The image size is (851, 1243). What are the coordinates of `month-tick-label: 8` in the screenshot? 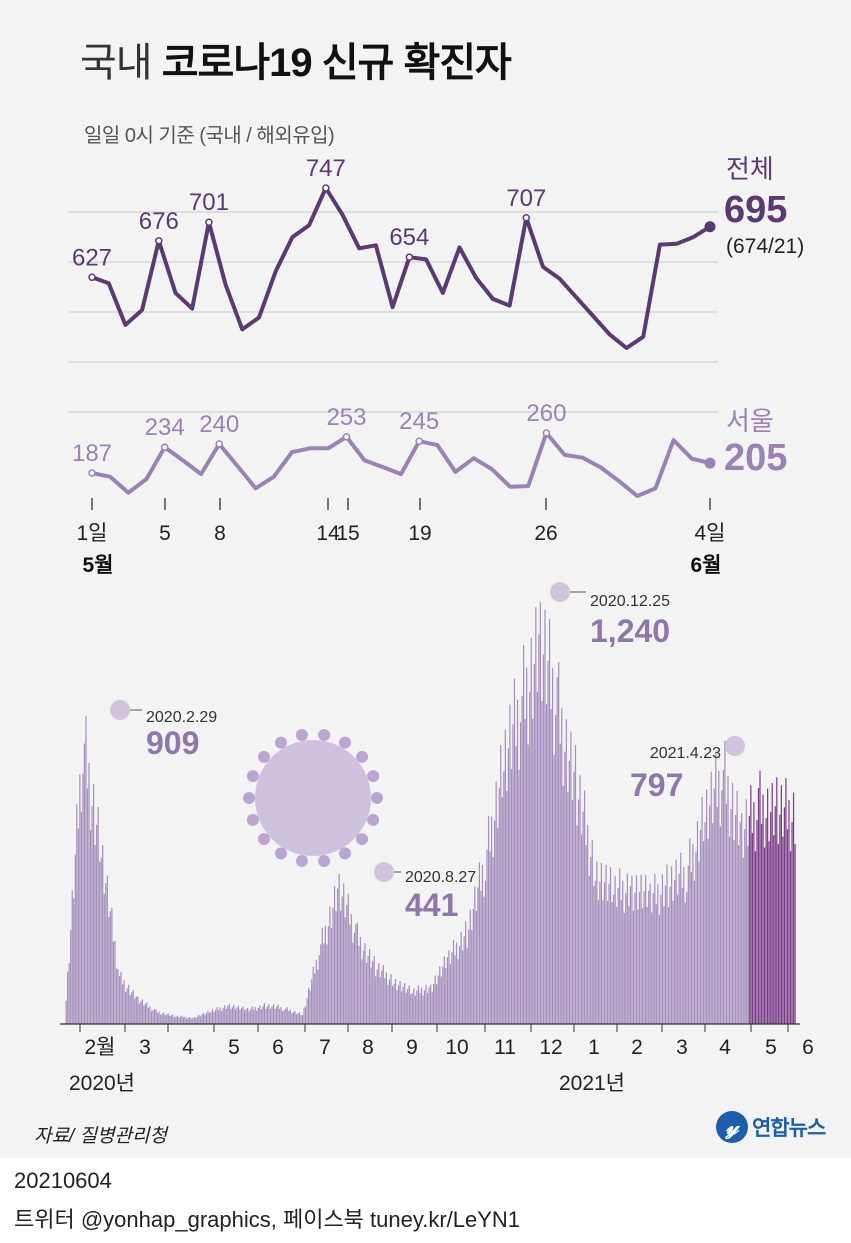 It's located at (368, 1047).